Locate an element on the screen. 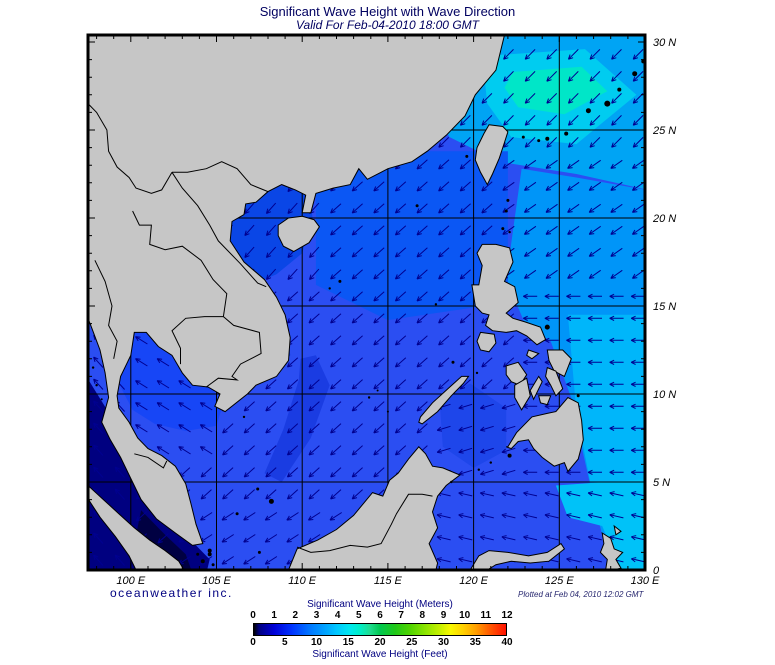 Image resolution: width=775 pixels, height=665 pixels. longitude-label: 125 E is located at coordinates (559, 581).